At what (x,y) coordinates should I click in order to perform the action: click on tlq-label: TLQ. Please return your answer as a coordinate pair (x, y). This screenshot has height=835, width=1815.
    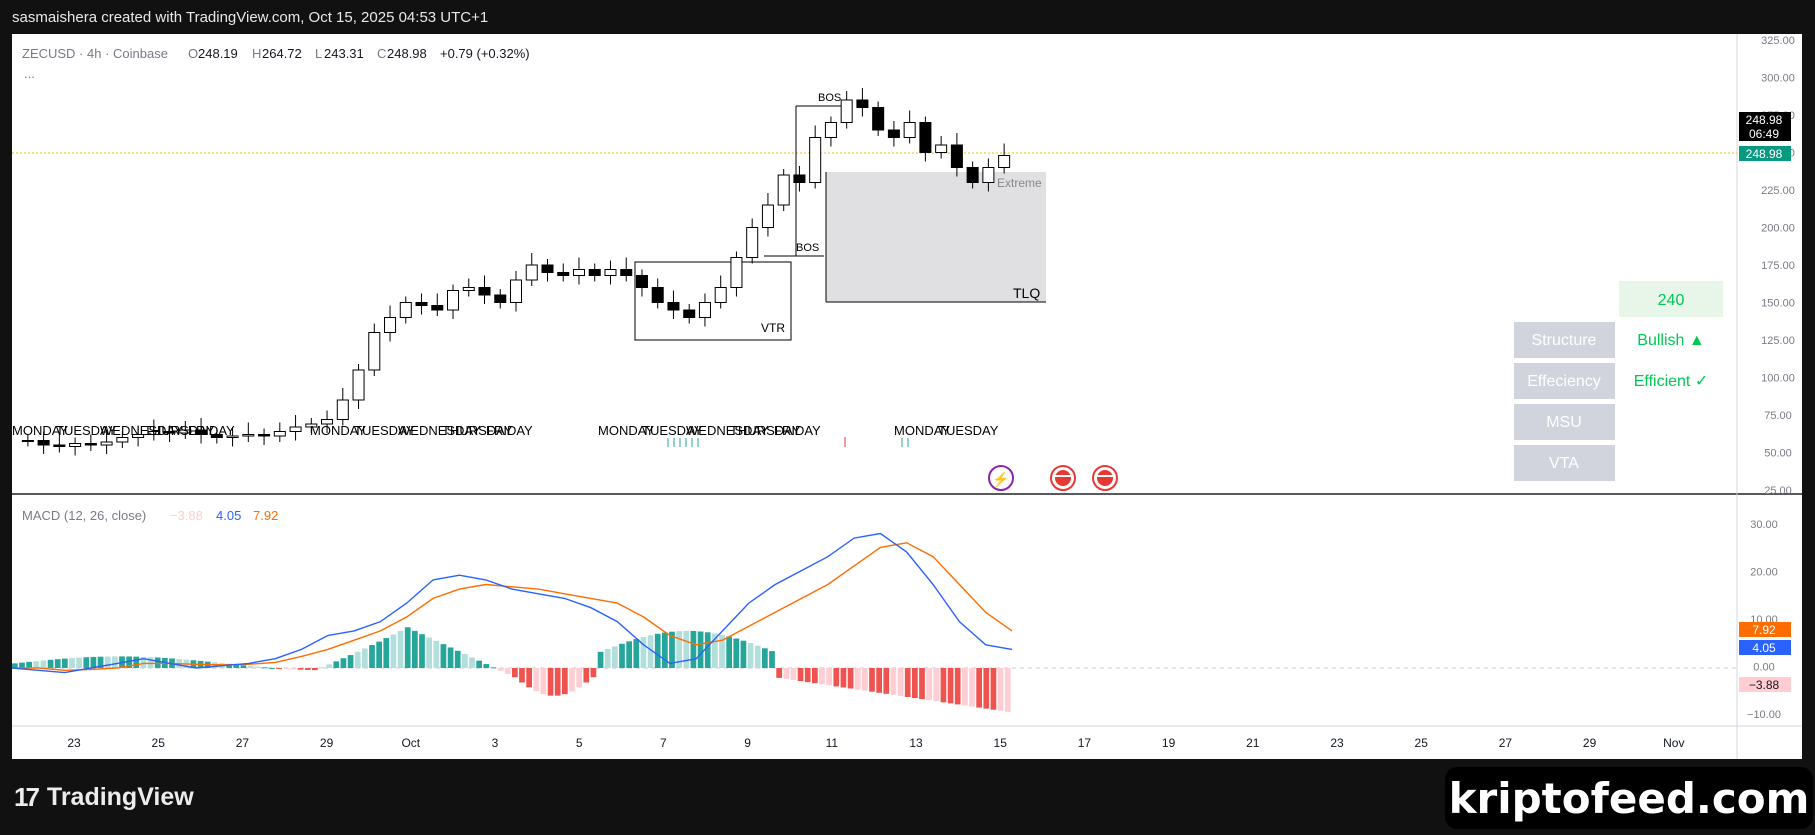
    Looking at the image, I should click on (1026, 293).